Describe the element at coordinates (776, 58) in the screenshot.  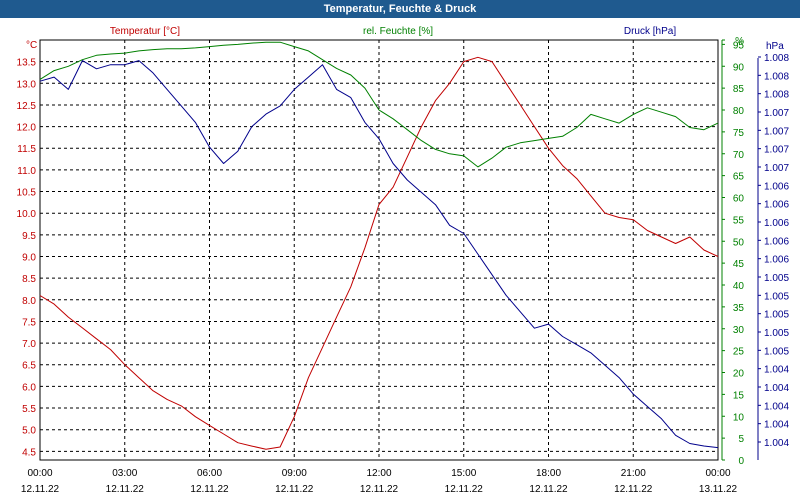
I see `pressure-tick-label: 1.008` at that location.